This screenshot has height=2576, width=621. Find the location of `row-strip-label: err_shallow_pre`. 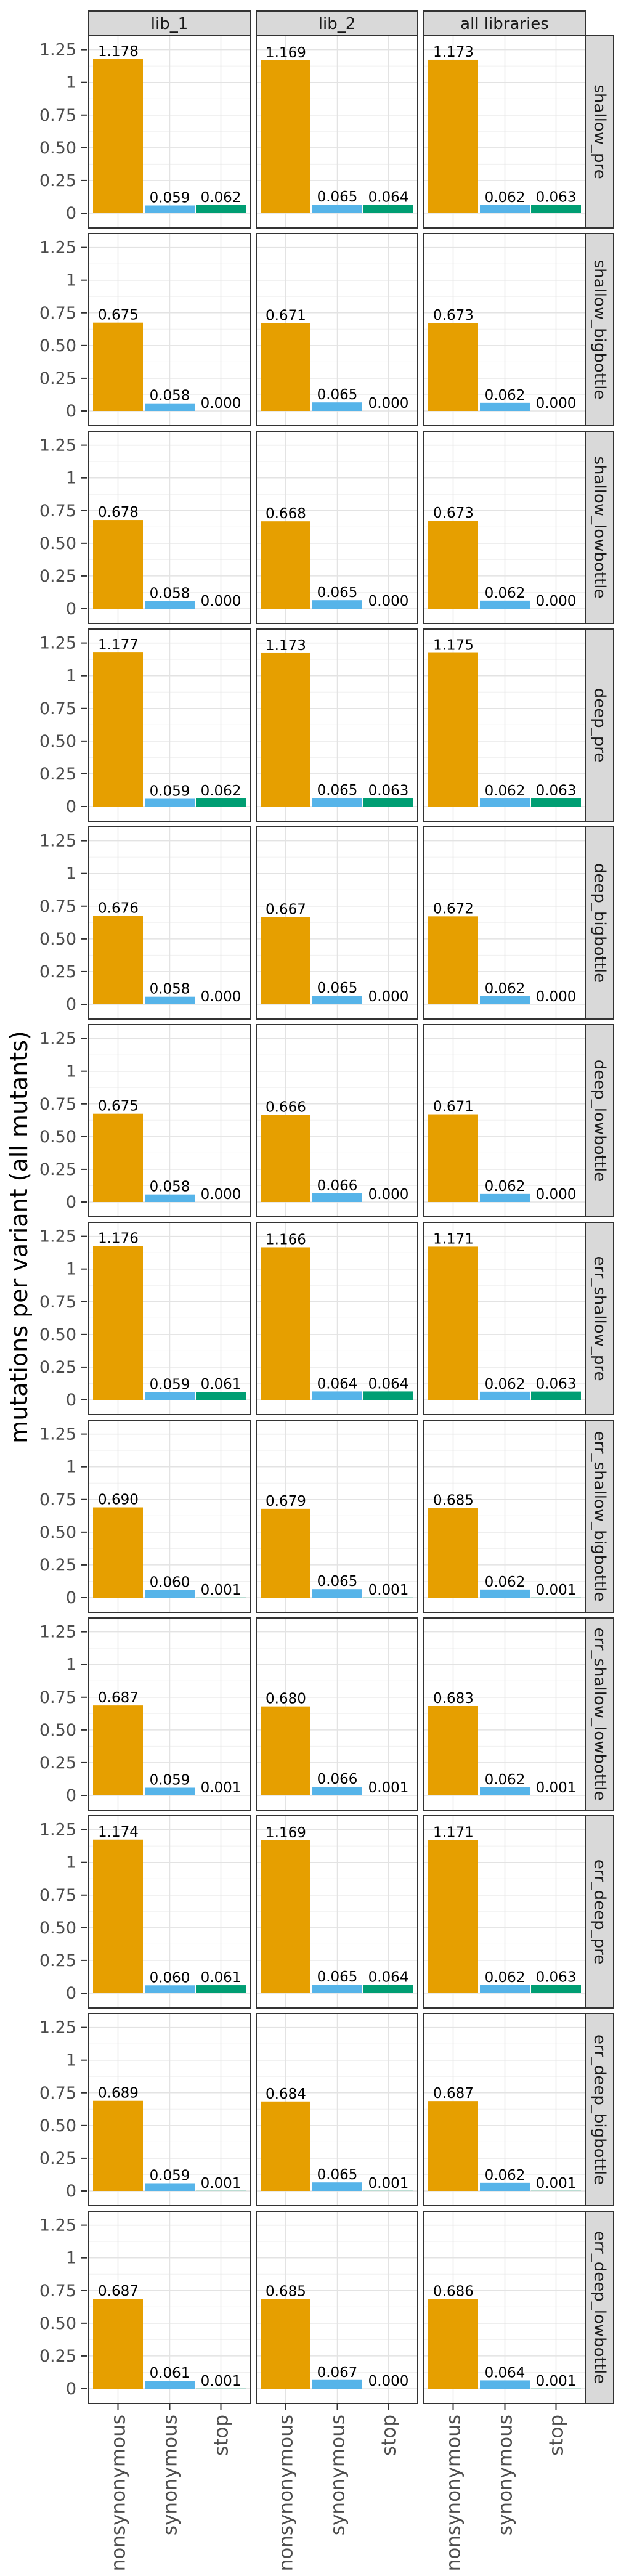

row-strip-label: err_shallow_pre is located at coordinates (600, 1318).